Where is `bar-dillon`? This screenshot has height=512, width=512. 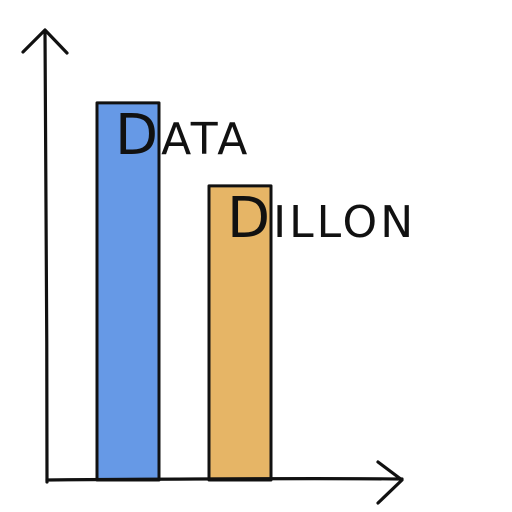
bar-dillon is located at coordinates (240, 333).